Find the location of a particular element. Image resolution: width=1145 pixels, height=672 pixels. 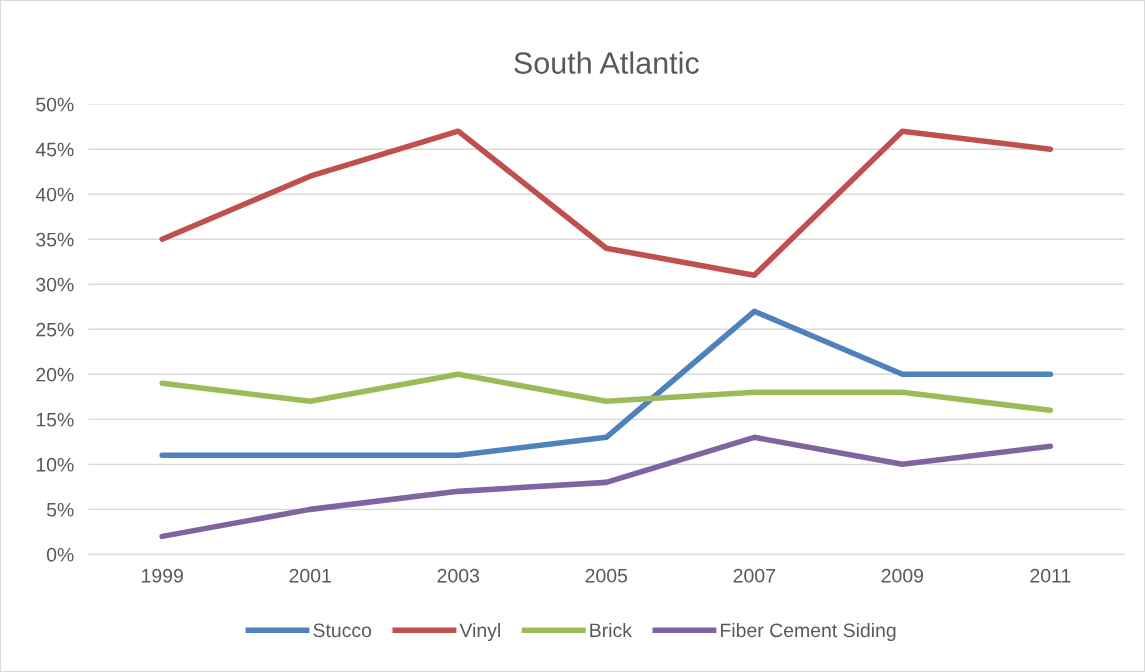

x-tick-label: 2005 is located at coordinates (606, 575).